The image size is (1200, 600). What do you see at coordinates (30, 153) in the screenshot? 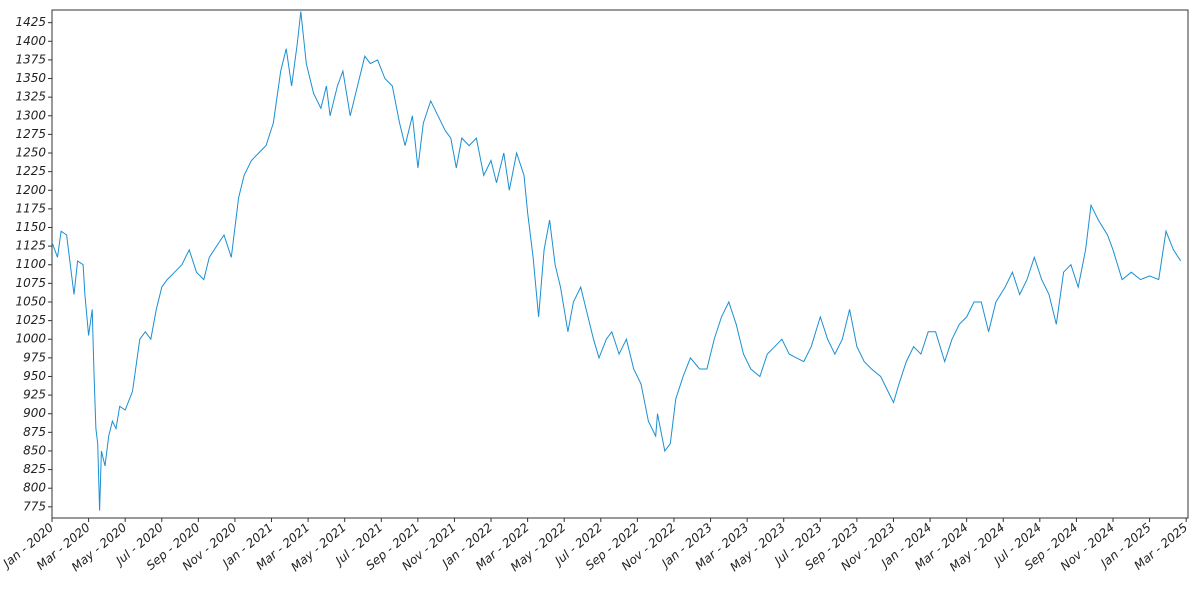
I see `y-tick-label: 1250` at bounding box center [30, 153].